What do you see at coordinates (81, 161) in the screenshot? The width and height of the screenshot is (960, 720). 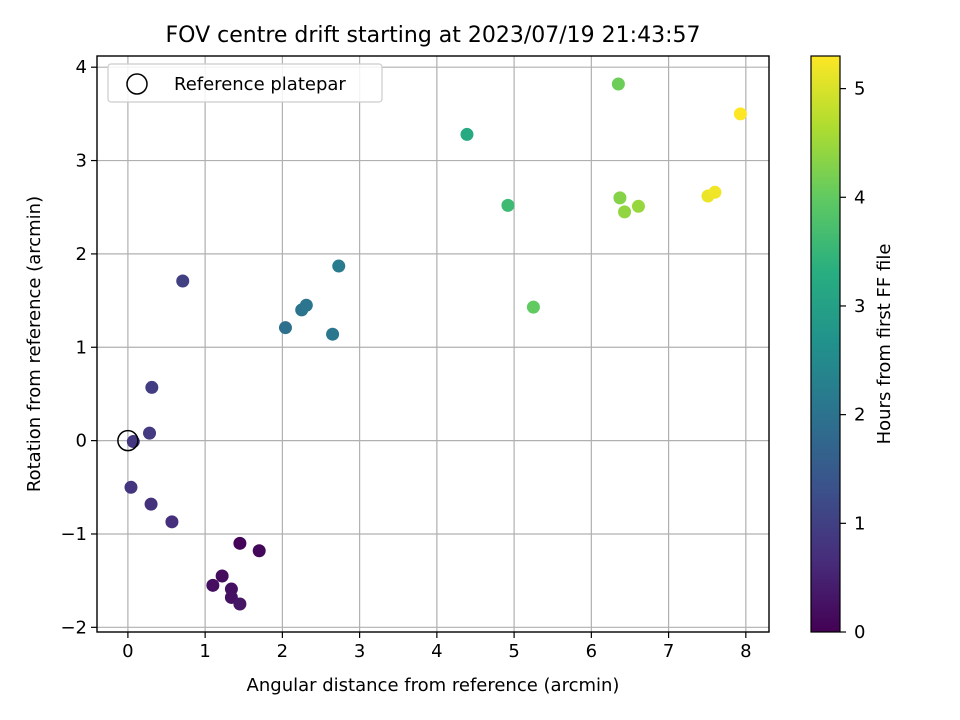 I see `y-tick-label: 3` at bounding box center [81, 161].